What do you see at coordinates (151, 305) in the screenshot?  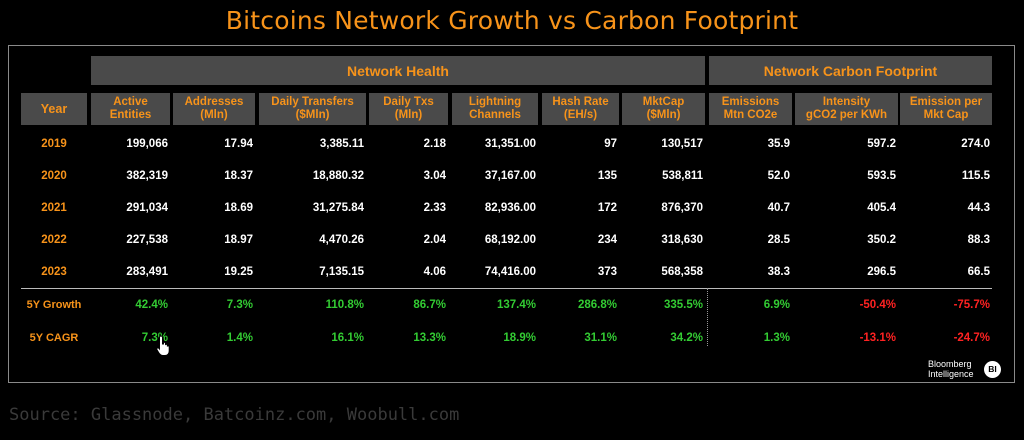 I see `summary-cell: 42.4%` at bounding box center [151, 305].